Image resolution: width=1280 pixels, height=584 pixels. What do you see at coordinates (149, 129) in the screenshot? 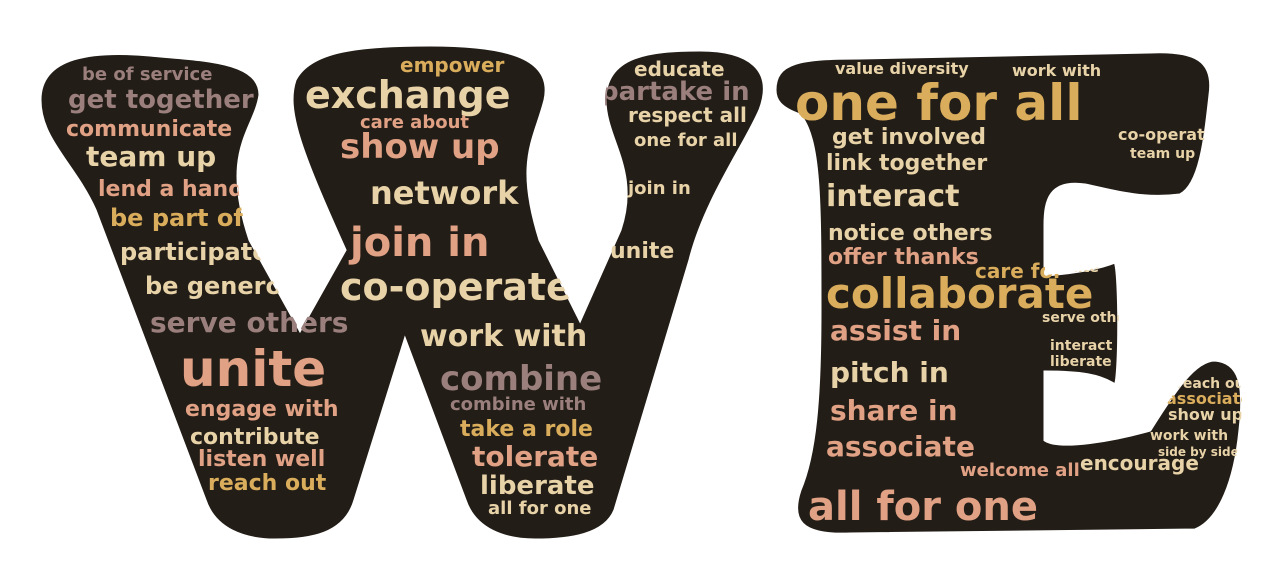
I see `phrase-communicate: communicate` at bounding box center [149, 129].